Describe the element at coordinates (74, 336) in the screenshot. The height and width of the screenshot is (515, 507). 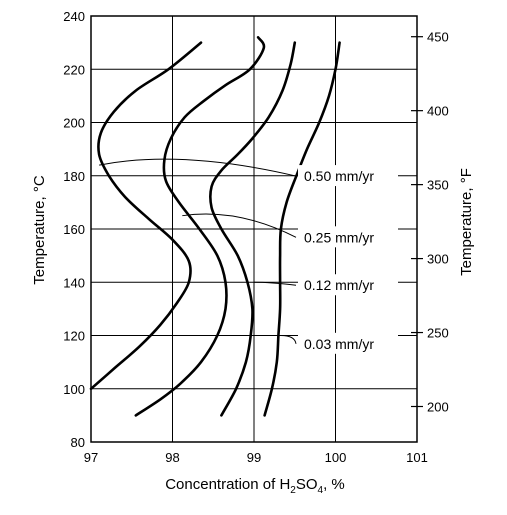
I see `y-tick-label-left: 120` at that location.